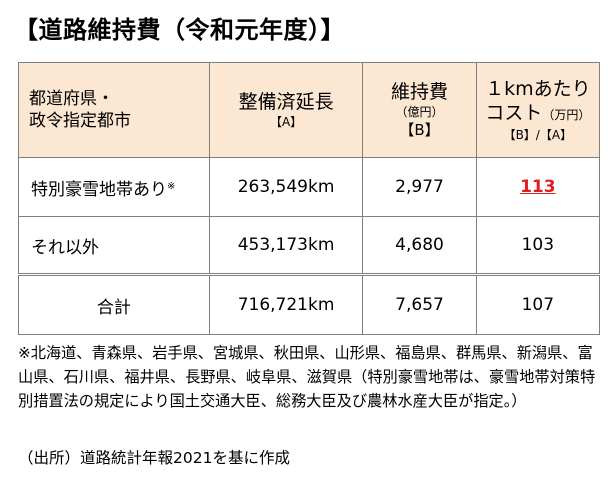 The height and width of the screenshot is (477, 608). Describe the element at coordinates (71, 99) in the screenshot. I see `header-region-line1: 都道府県・` at that location.